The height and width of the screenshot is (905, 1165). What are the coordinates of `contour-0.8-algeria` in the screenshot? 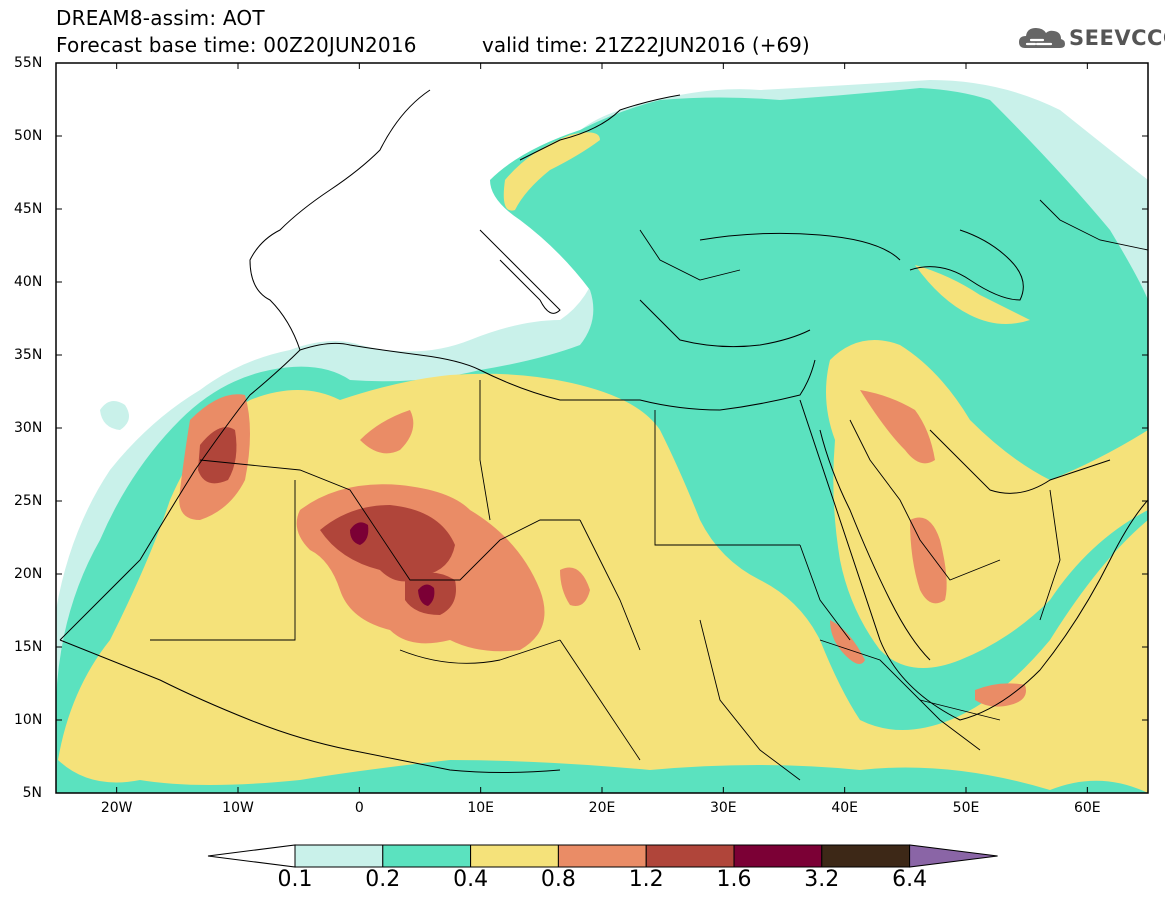 It's located at (387, 432).